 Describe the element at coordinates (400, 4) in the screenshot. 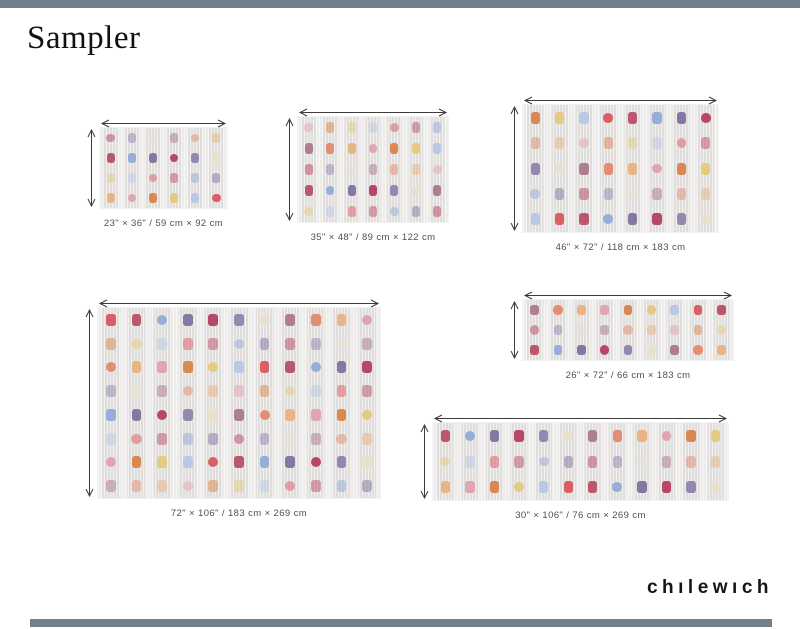

I see `top-accent-bar` at that location.